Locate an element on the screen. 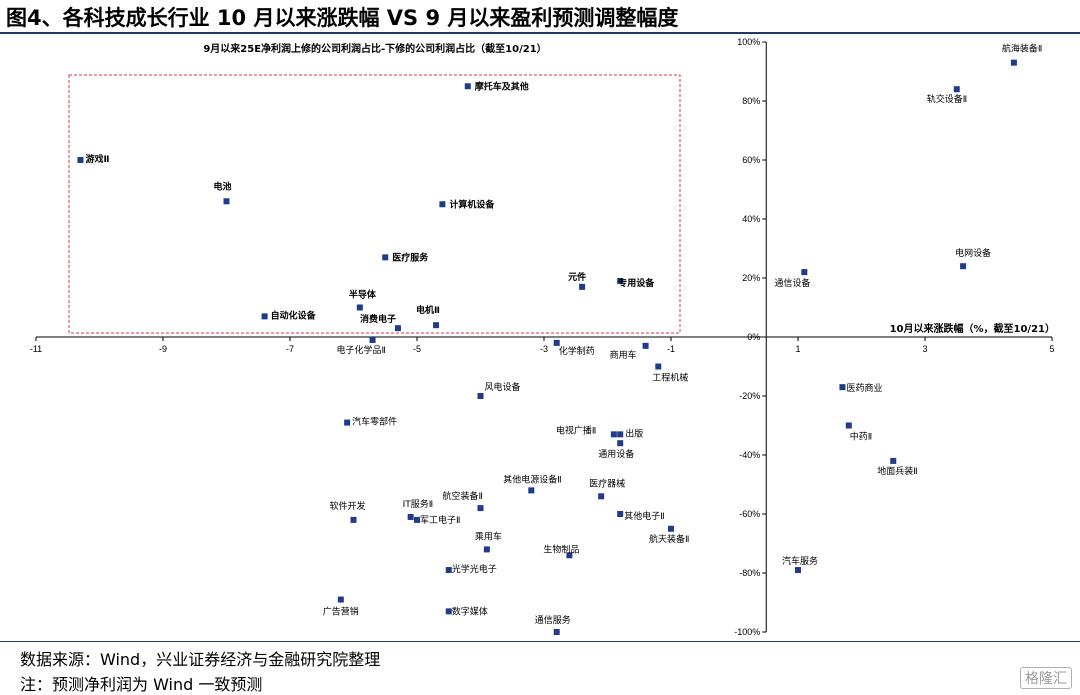 This screenshot has height=695, width=1080. point-label: 商用车 is located at coordinates (623, 355).